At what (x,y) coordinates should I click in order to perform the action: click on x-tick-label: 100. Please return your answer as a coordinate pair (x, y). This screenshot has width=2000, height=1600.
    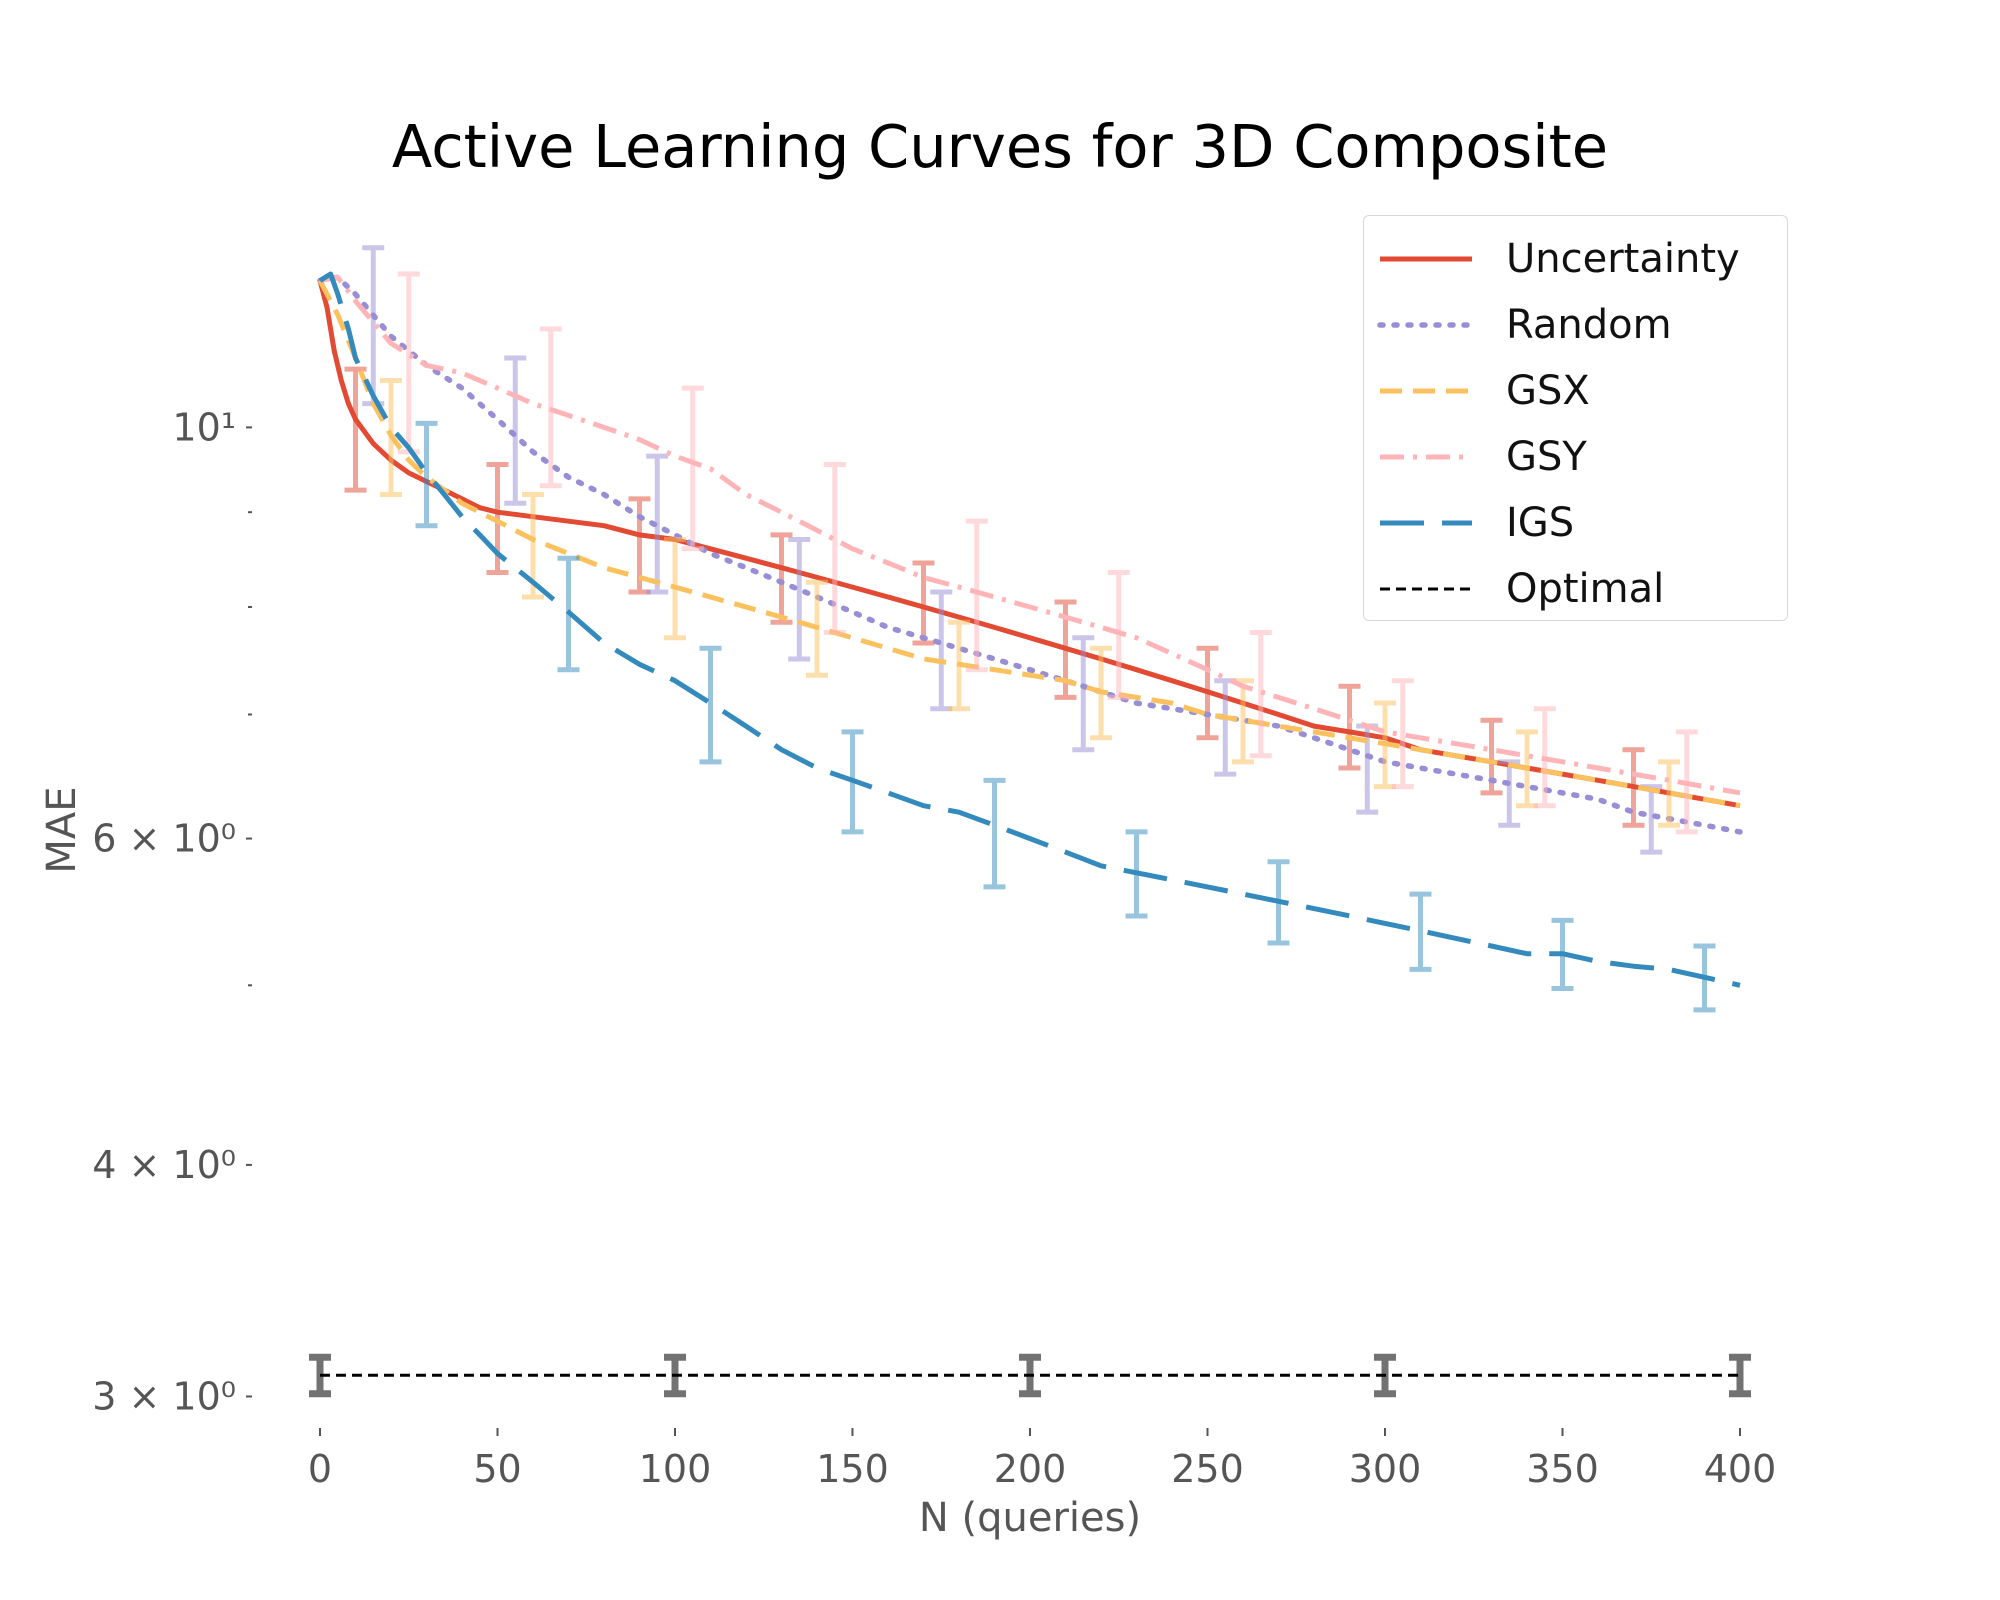
    Looking at the image, I should click on (675, 1469).